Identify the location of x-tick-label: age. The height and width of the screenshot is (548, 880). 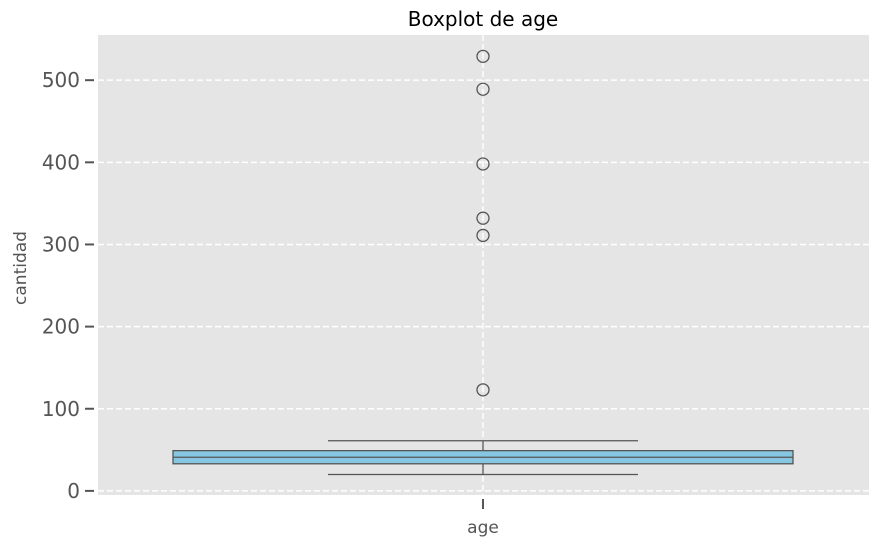
(483, 528).